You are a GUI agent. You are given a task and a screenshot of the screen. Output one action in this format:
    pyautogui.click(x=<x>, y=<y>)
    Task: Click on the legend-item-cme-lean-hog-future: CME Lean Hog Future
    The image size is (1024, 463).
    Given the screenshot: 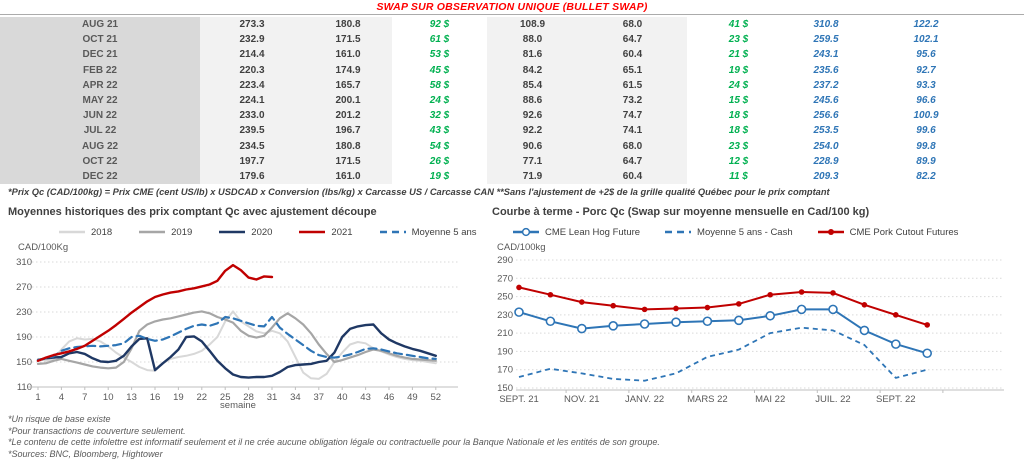 What is the action you would take?
    pyautogui.click(x=576, y=232)
    